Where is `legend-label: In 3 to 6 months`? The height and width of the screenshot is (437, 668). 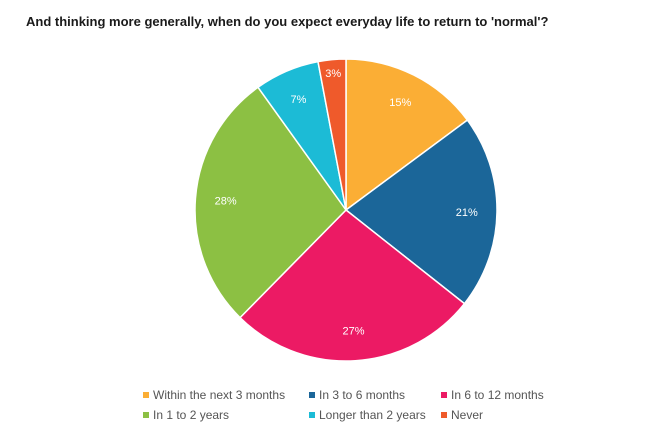
legend-label: In 3 to 6 months is located at coordinates (362, 395).